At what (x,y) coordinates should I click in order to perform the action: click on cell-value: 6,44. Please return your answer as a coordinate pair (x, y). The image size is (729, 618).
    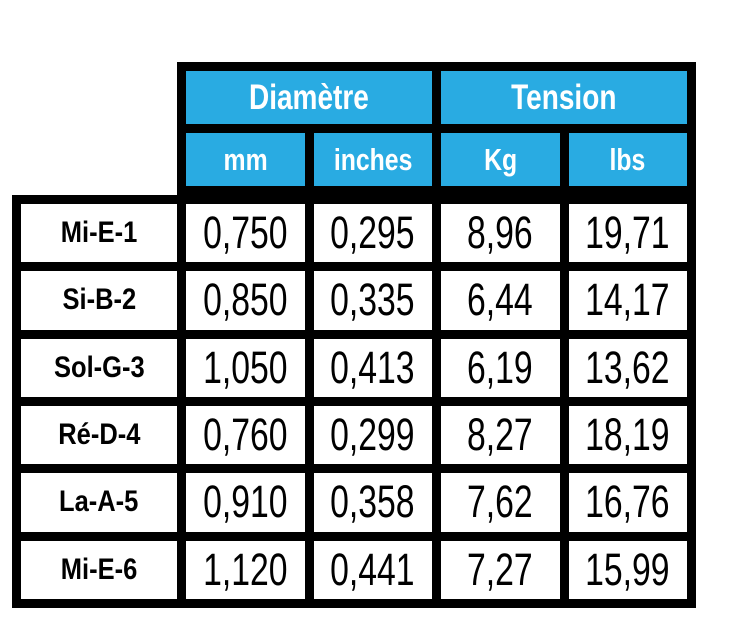
    Looking at the image, I should click on (500, 300).